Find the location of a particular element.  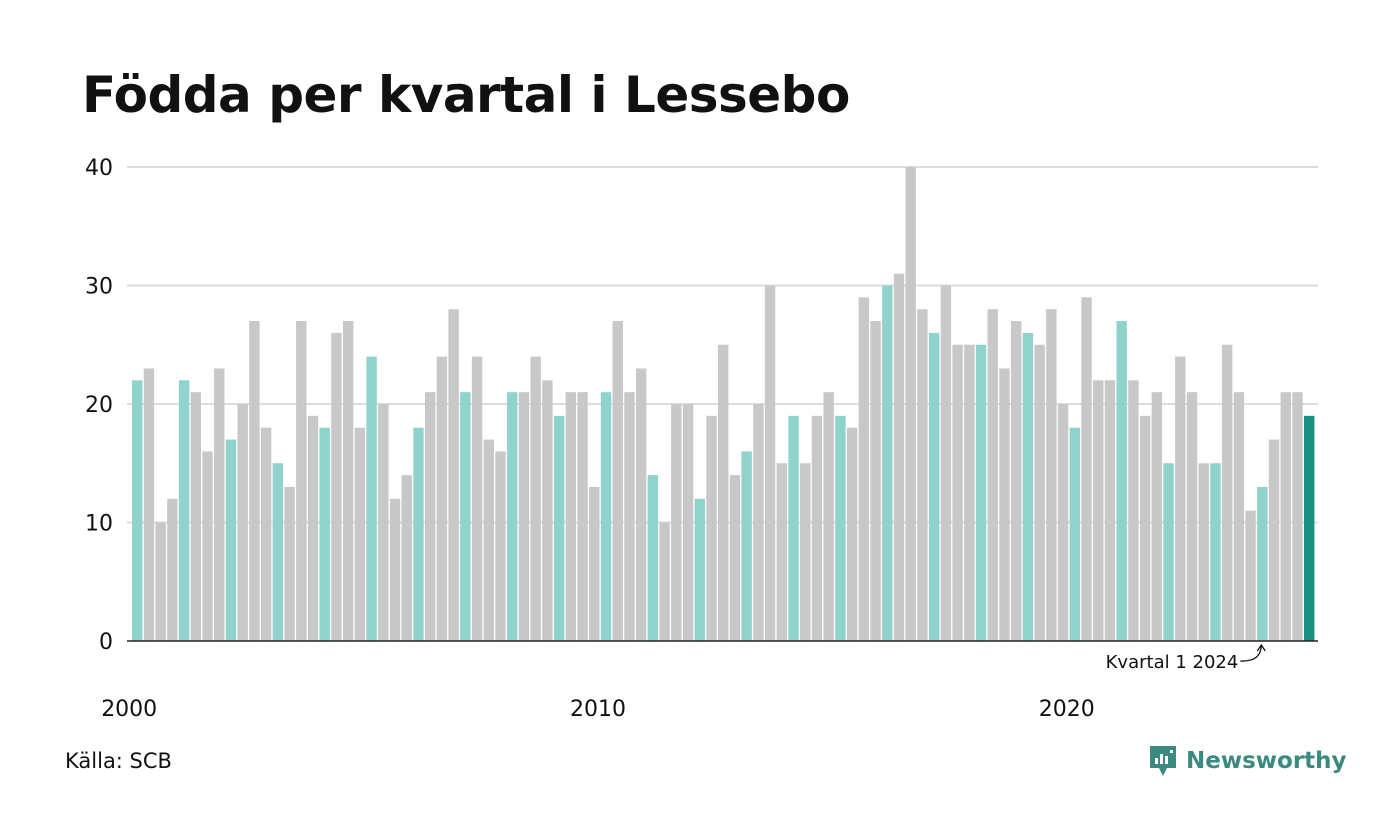

newsworthy-logo-icon is located at coordinates (1163, 761).